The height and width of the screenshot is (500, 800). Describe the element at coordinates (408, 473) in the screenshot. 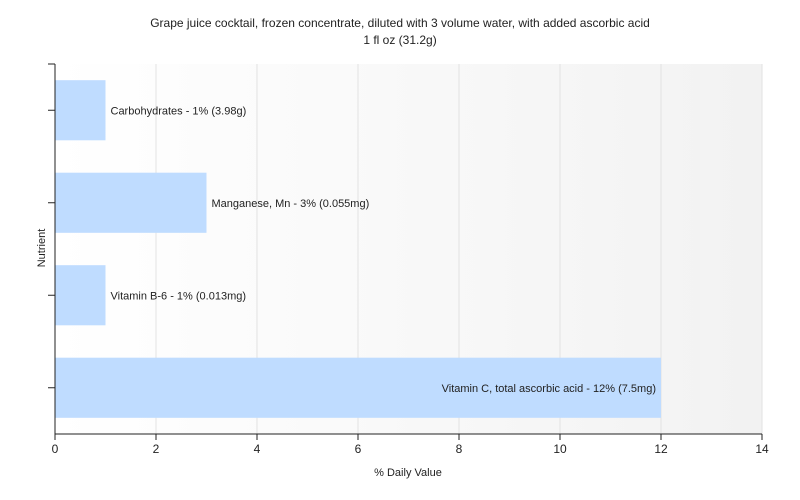

I see `x-axis-label: % Daily Value` at that location.